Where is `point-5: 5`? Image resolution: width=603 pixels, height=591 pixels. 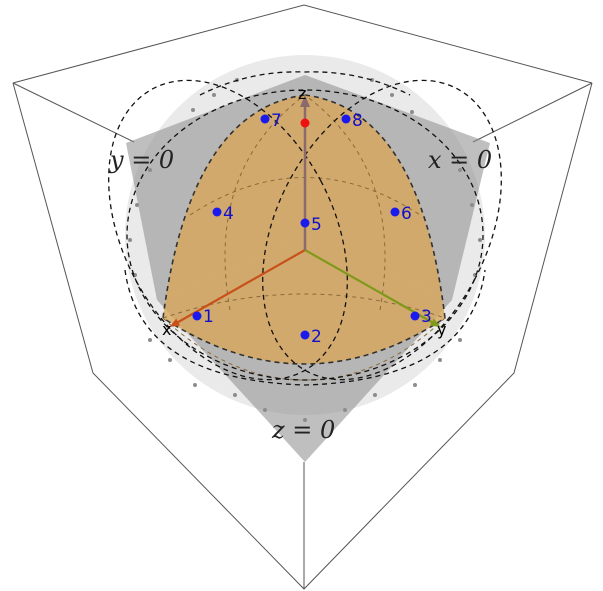
point-5: 5 is located at coordinates (311, 225).